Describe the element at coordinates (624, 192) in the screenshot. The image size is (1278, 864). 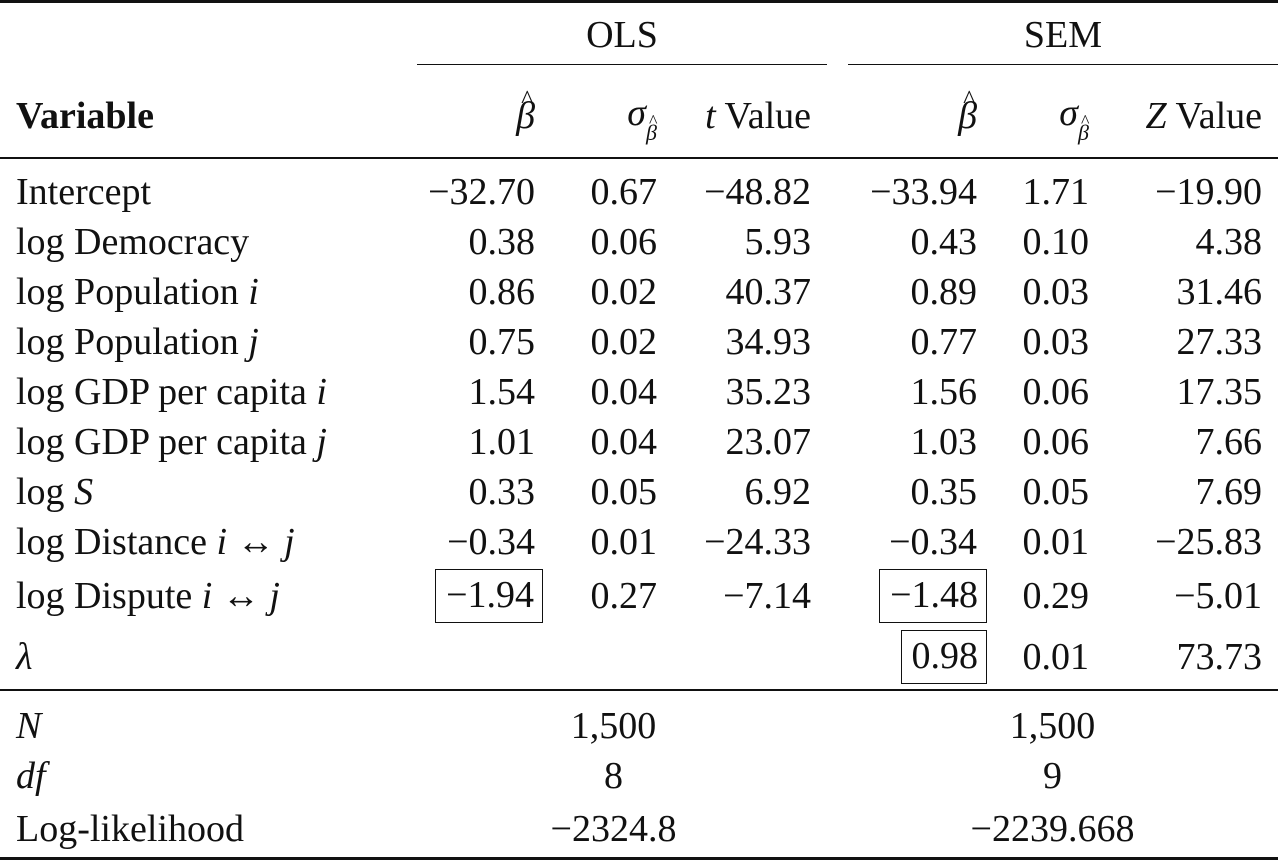
I see `ols-se: 0.67` at that location.